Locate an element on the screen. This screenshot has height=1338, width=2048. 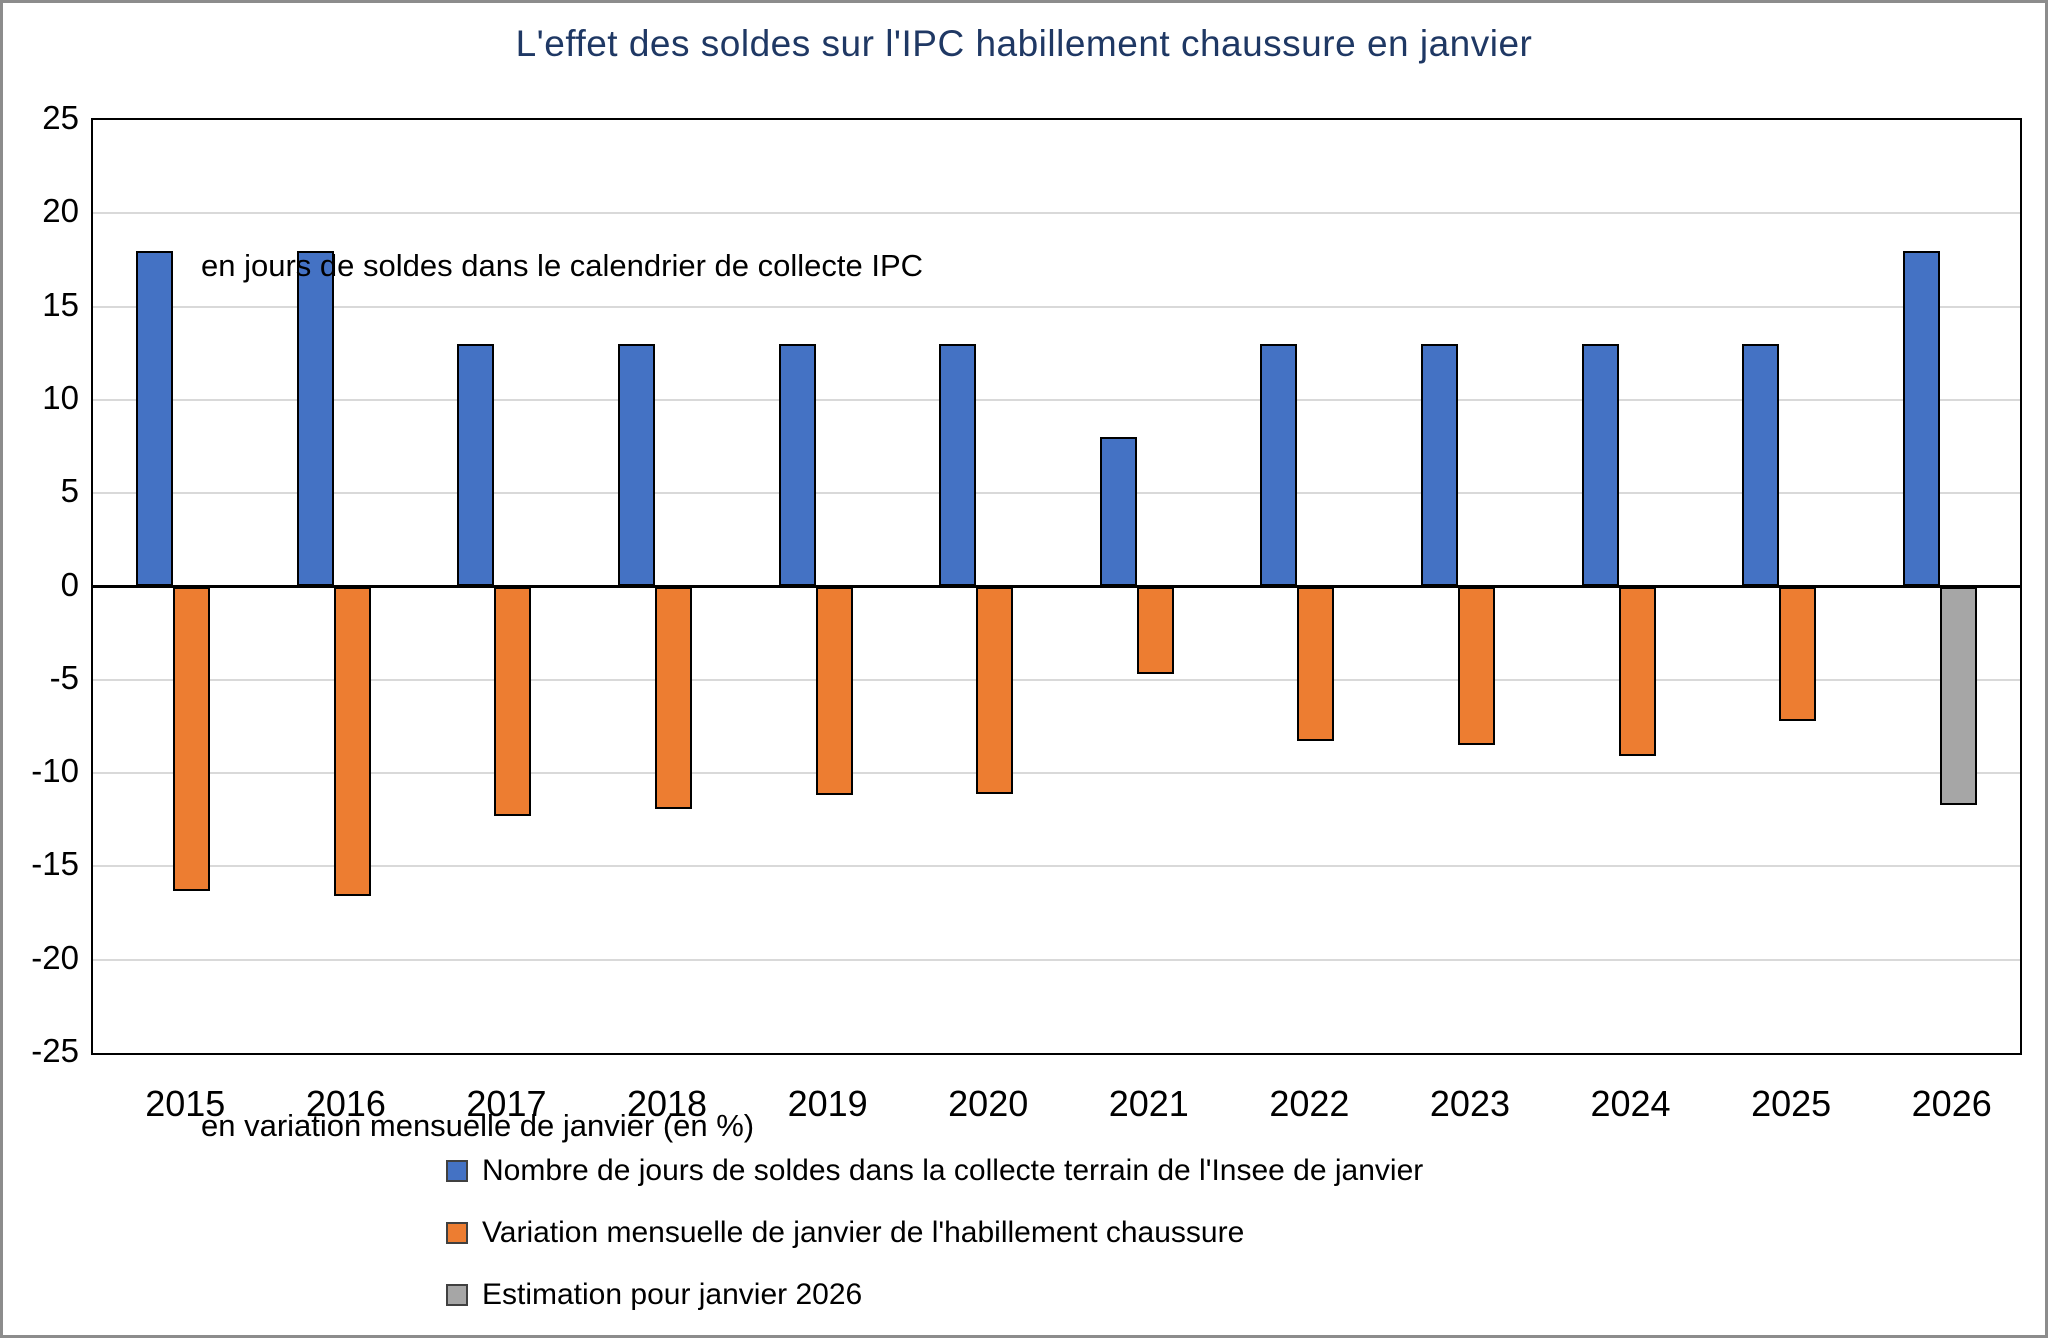
x-tick-label-2017: 2017 is located at coordinates (506, 1103).